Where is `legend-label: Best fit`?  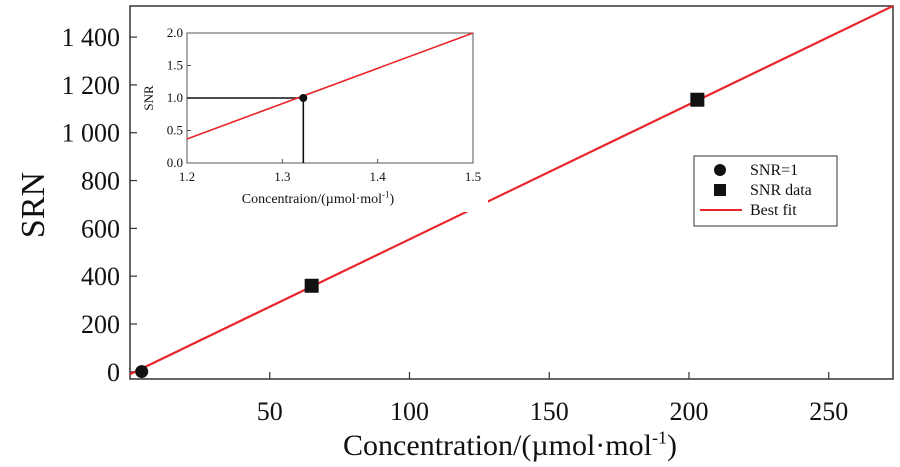 legend-label: Best fit is located at coordinates (773, 210).